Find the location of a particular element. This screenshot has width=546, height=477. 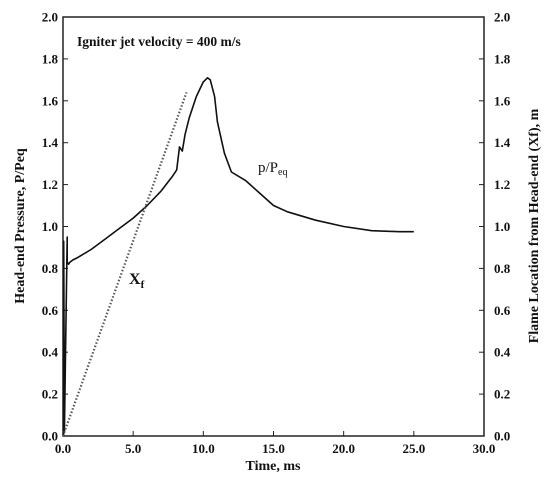

label-pressure-sub: eq is located at coordinates (282, 172).